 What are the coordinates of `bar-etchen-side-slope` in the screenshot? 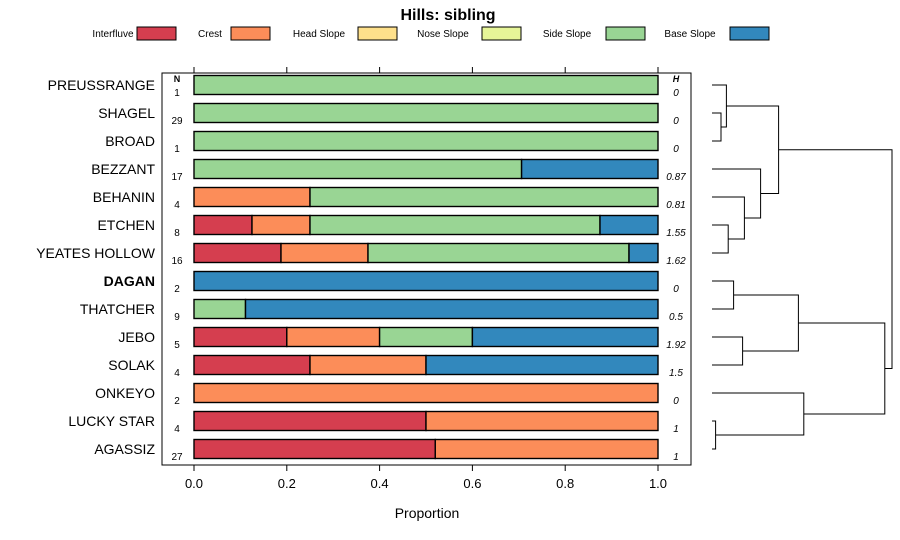 It's located at (455, 225).